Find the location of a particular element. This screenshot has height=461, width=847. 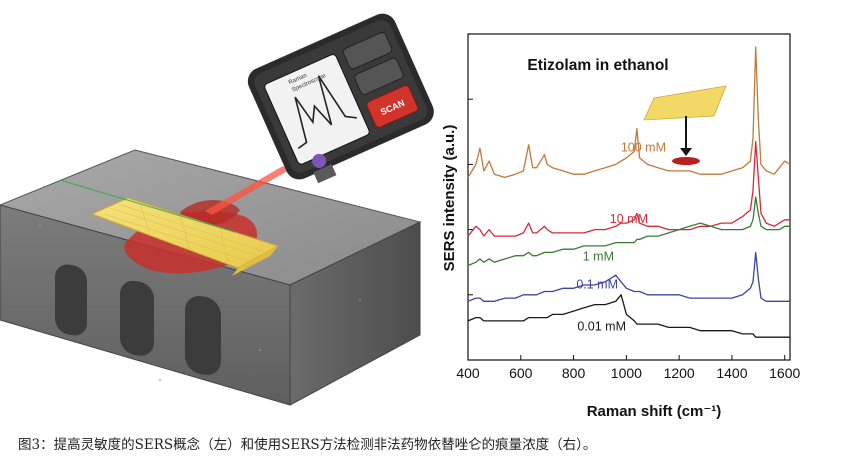

series-label-4: 0.01 mM is located at coordinates (601, 327).